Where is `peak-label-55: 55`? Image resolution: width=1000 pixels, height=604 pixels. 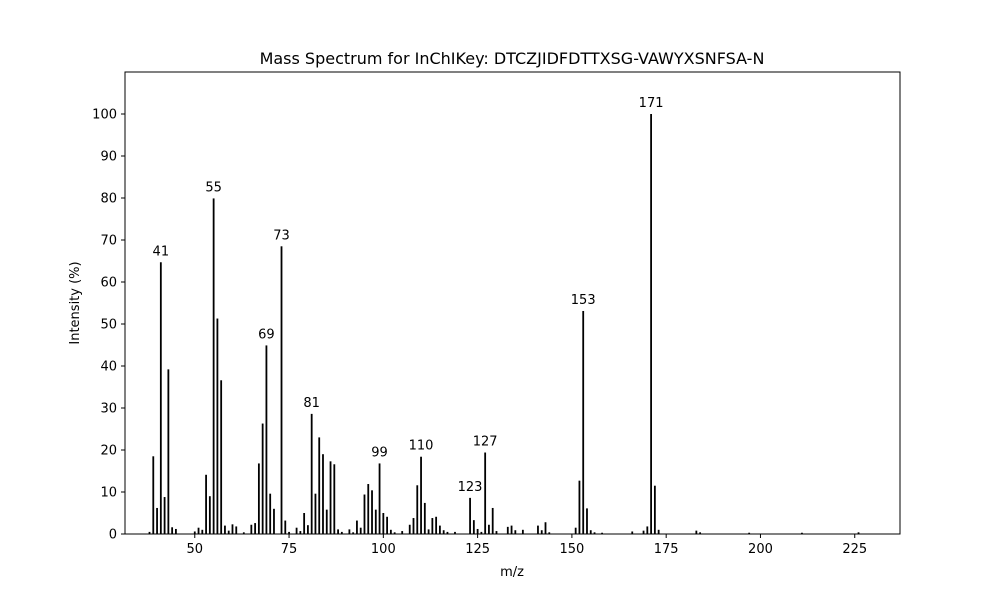
peak-label-55: 55 is located at coordinates (213, 187).